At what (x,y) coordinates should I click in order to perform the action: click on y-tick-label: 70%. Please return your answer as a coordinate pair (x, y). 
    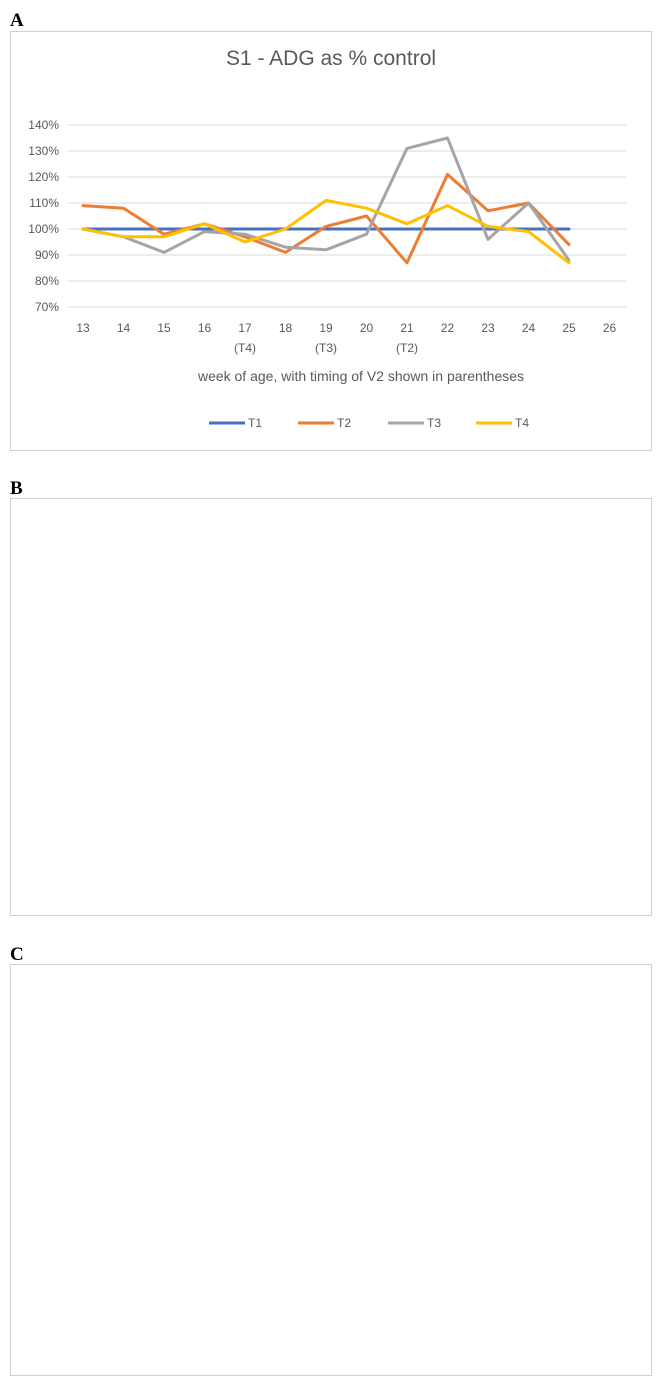
    Looking at the image, I should click on (47, 307).